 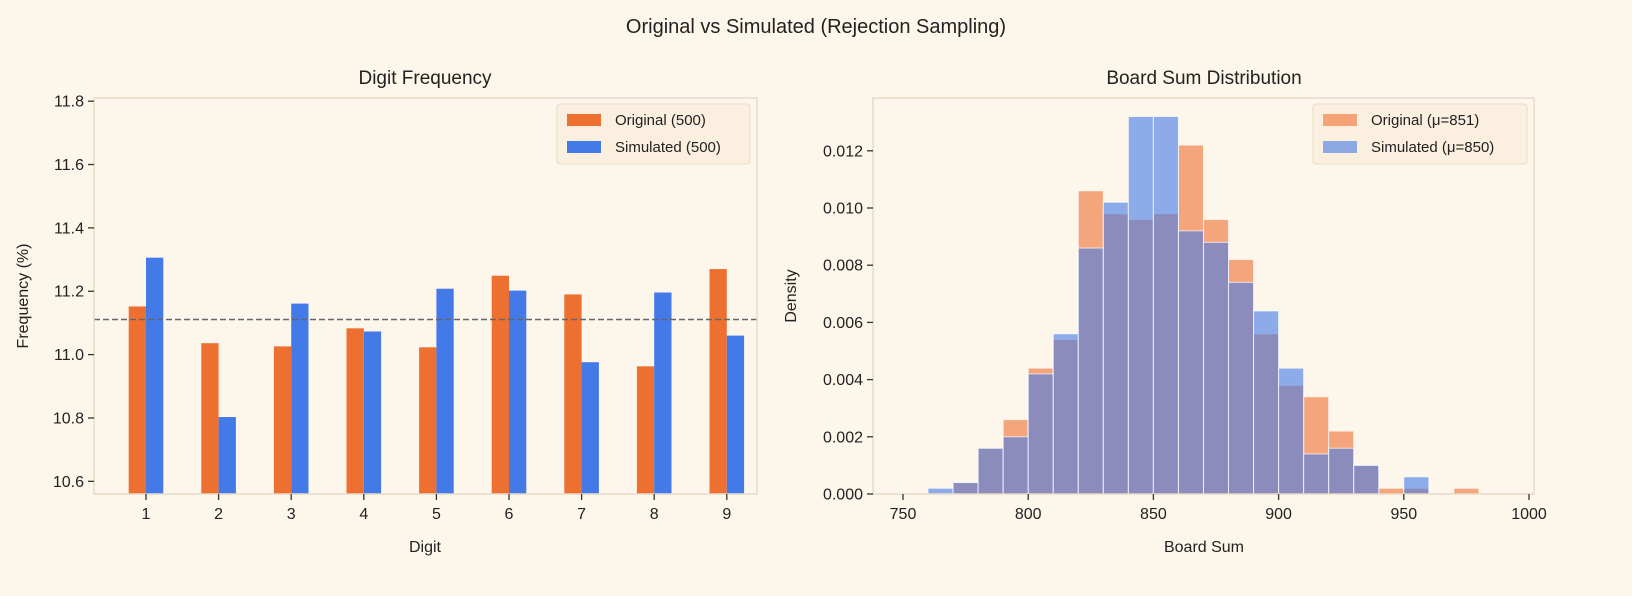 What do you see at coordinates (69, 228) in the screenshot?
I see `y-tick-label: 11.4` at bounding box center [69, 228].